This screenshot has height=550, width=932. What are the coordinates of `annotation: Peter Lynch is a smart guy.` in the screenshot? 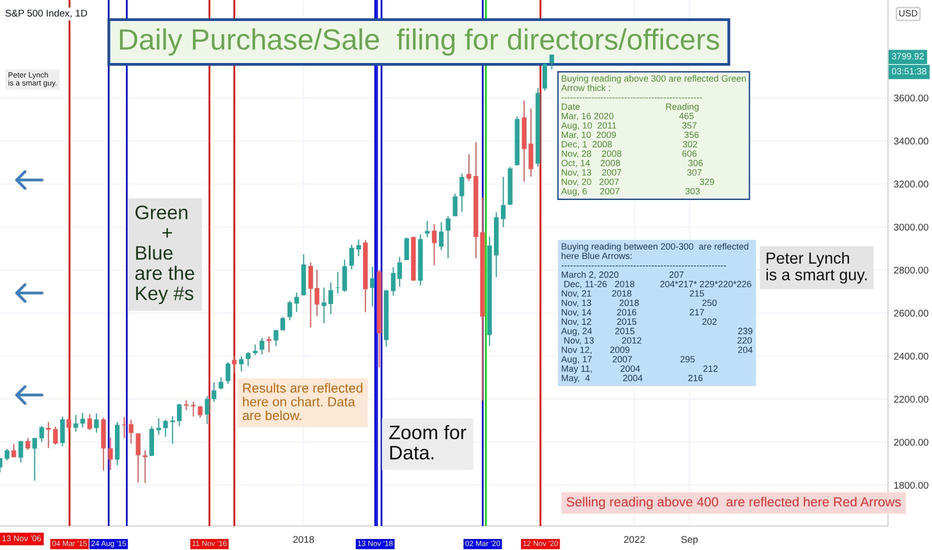 It's located at (816, 268).